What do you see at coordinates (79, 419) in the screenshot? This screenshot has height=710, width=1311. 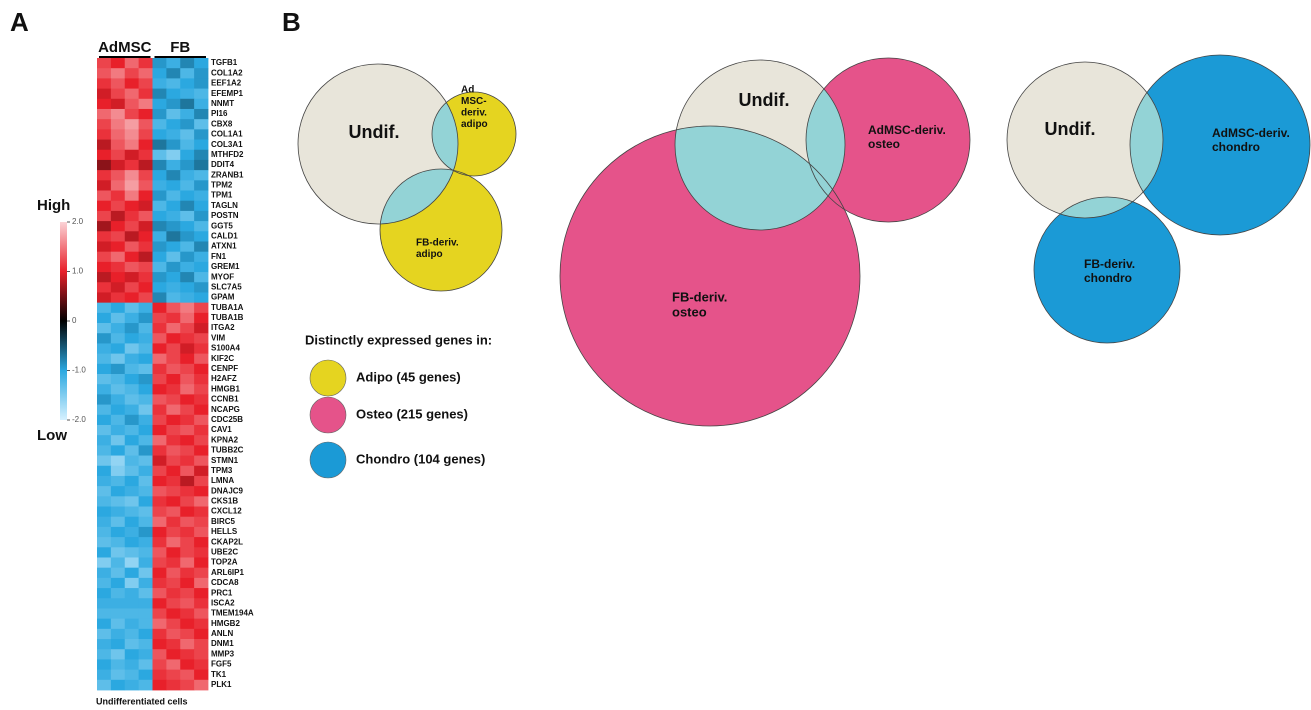 I see `scale-tick-label: -2.0` at bounding box center [79, 419].